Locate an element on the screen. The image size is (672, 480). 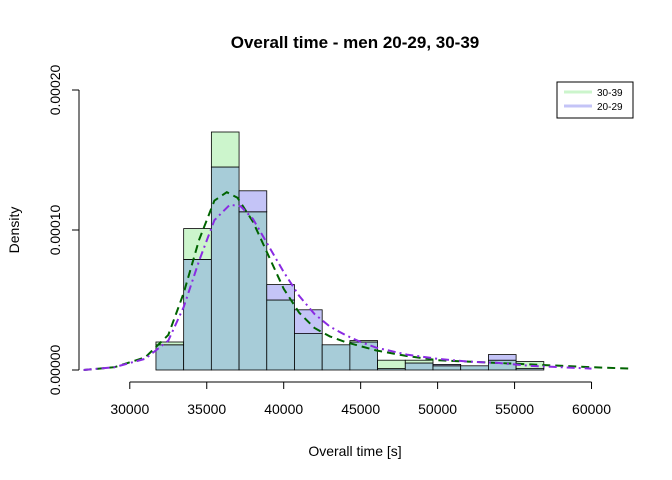
legend-label-30-39: 30-39 is located at coordinates (610, 93).